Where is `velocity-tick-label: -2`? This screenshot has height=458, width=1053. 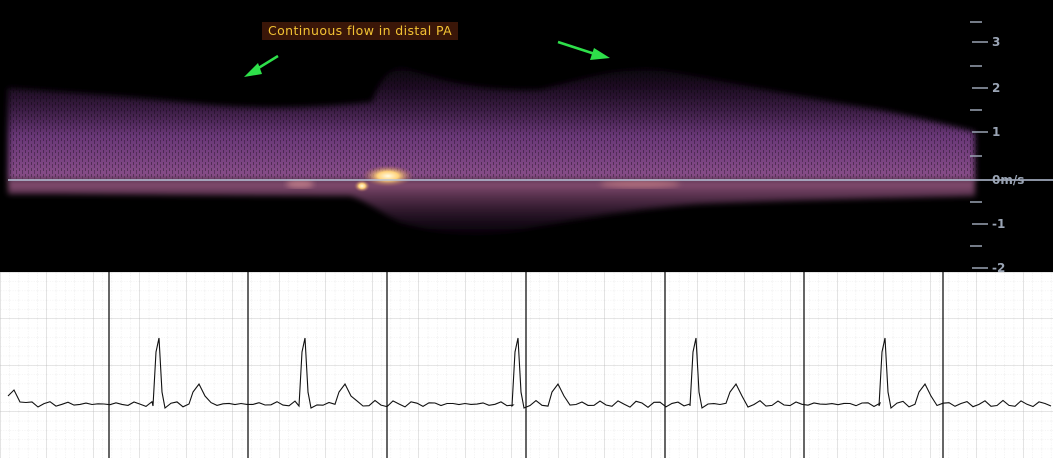
velocity-tick-label: -2 is located at coordinates (999, 266).